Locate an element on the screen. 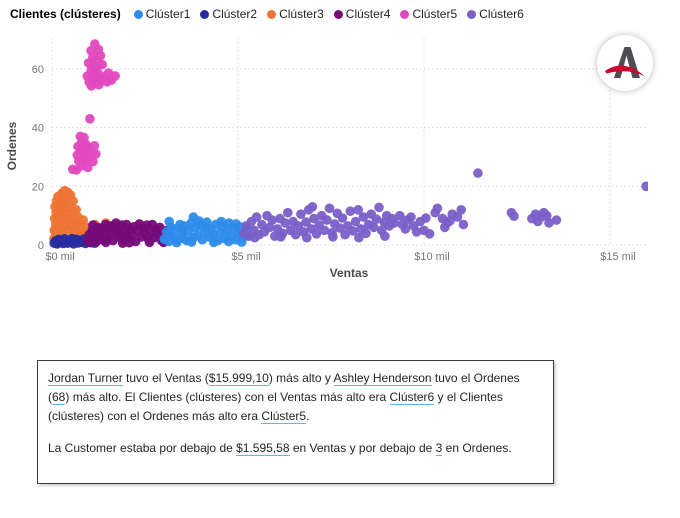 This screenshot has height=518, width=680. narrative-text: en Ventas y por debajo de is located at coordinates (362, 447).